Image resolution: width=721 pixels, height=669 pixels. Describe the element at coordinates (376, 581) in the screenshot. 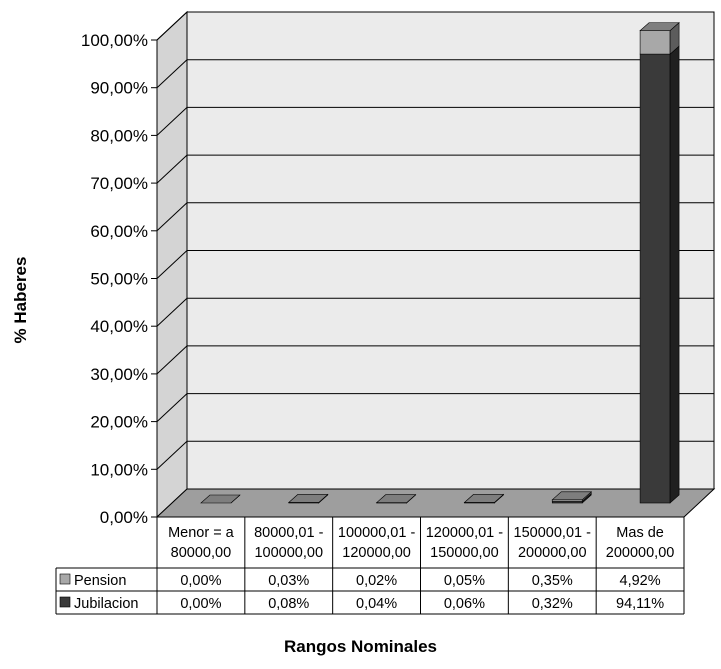

I see `data-label: 0,02%` at that location.